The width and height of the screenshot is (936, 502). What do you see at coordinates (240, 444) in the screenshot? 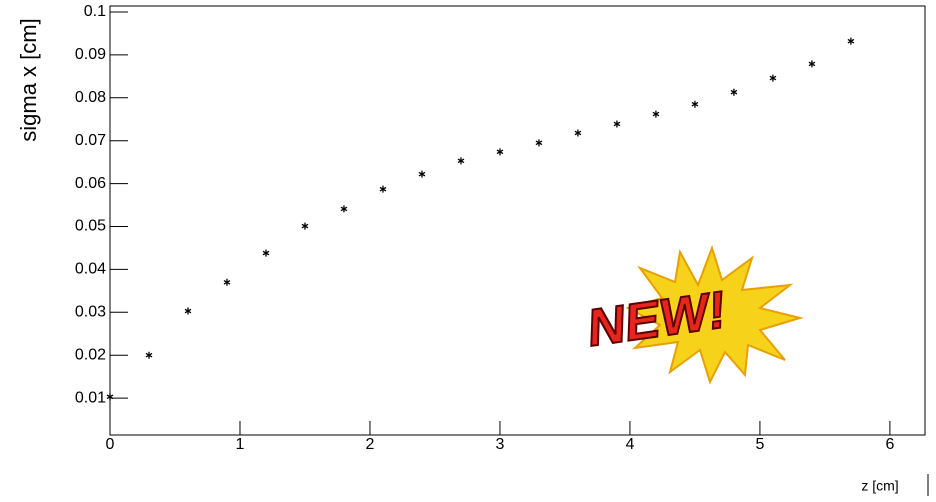
I see `x-tick-label: 1` at bounding box center [240, 444].